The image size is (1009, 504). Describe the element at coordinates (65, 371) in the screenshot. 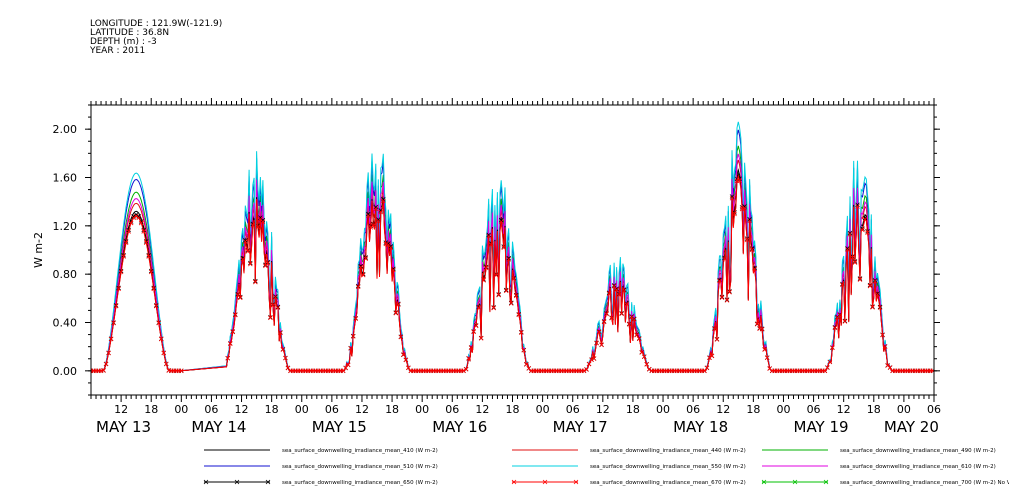

I see `y-tick-label: 0.00` at that location.